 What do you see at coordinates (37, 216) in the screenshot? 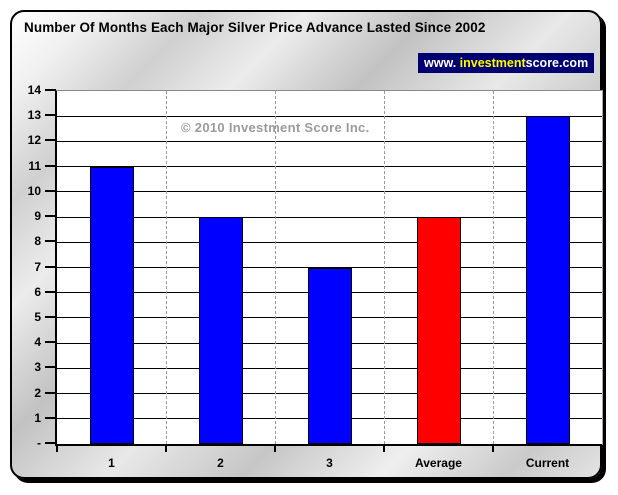
I see `y-axis-label-9: 9` at bounding box center [37, 216].